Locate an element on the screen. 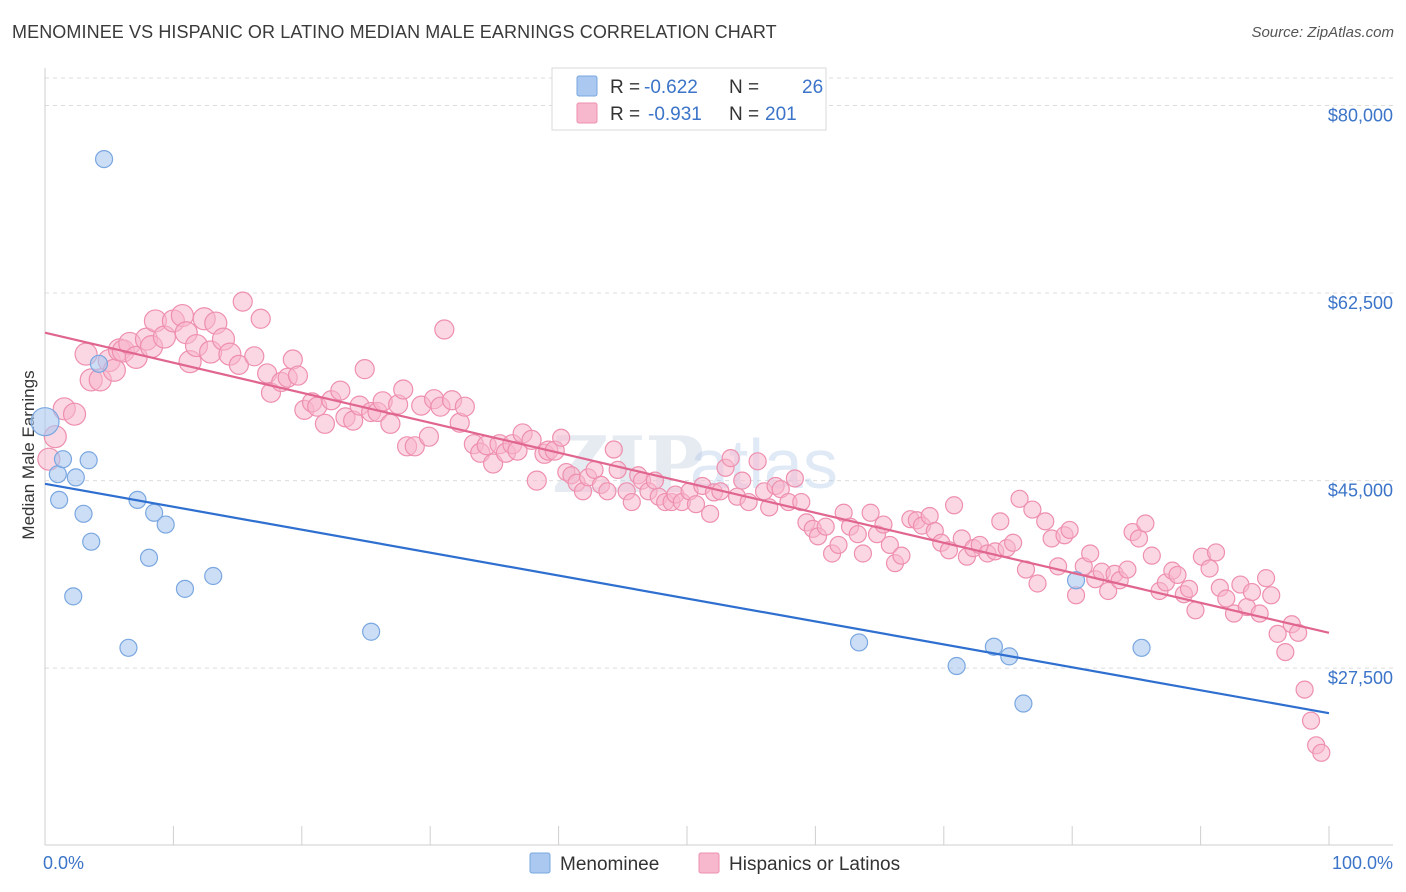  x-tick-label-start: 0.0% is located at coordinates (63, 863).